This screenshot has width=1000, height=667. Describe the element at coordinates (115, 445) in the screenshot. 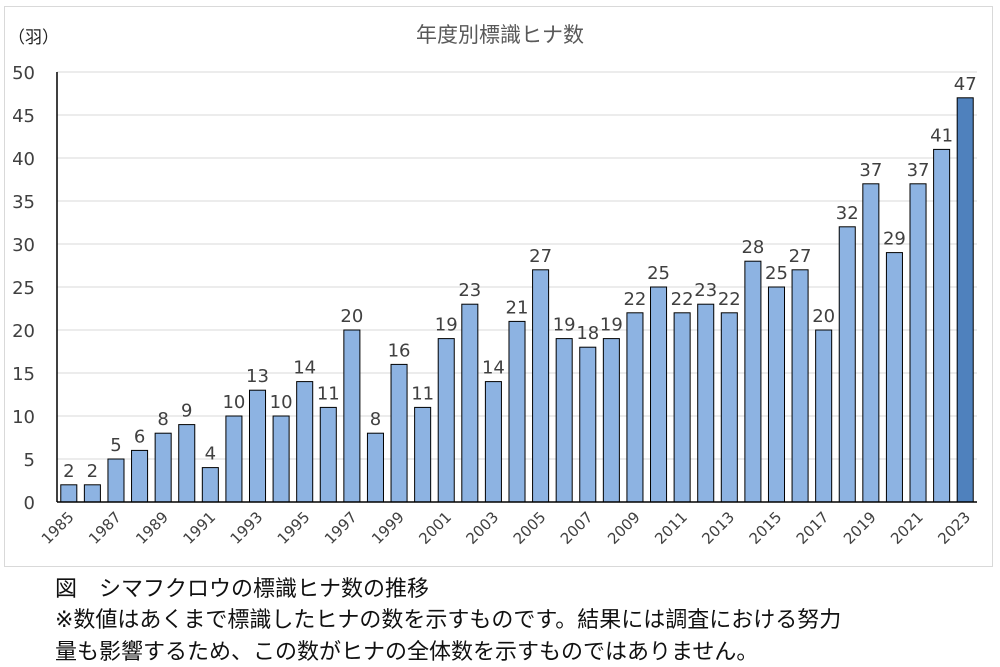

I see `data-label: 5` at that location.